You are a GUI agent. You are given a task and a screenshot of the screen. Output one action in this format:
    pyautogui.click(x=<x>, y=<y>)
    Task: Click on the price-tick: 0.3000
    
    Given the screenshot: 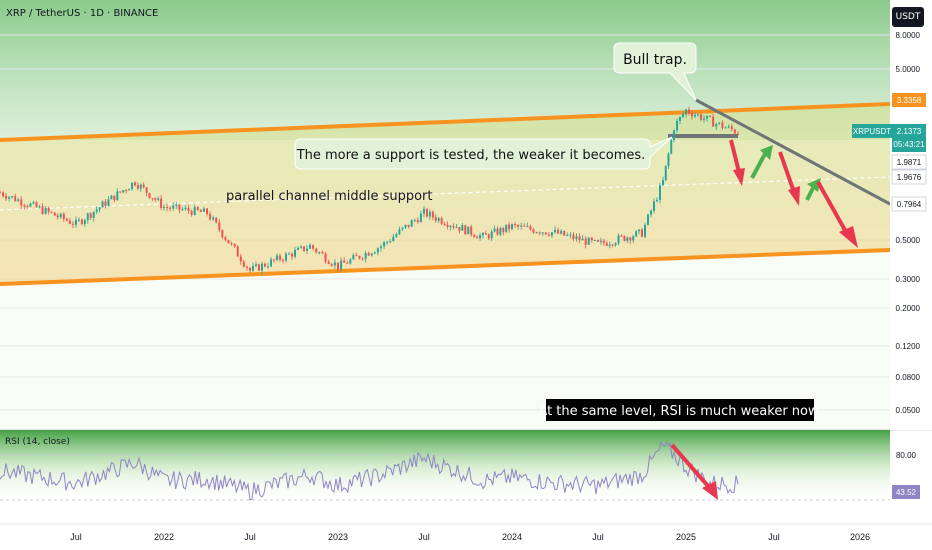 What is the action you would take?
    pyautogui.click(x=908, y=279)
    